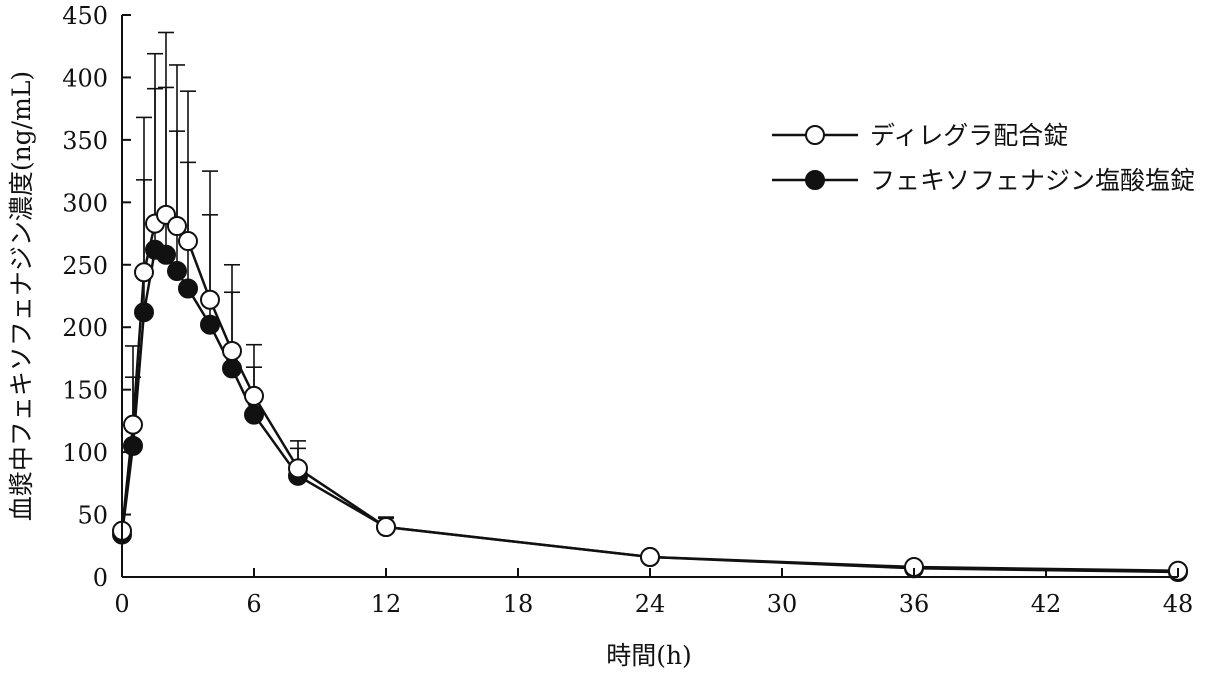 Image resolution: width=1216 pixels, height=675 pixels. Describe the element at coordinates (85, 78) in the screenshot. I see `y-tick-label: 400` at that location.